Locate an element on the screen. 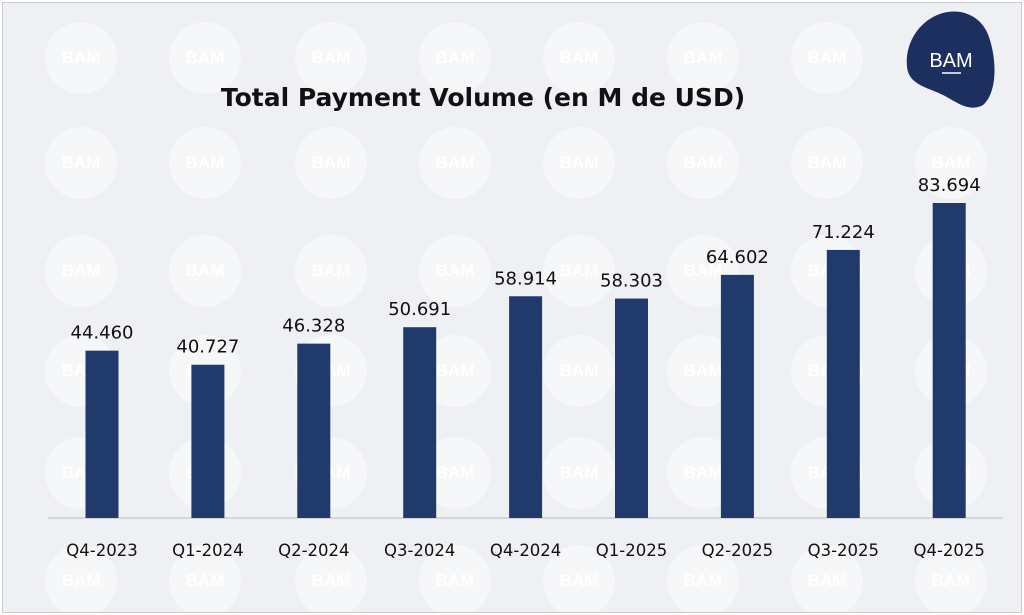 The image size is (1024, 615). x-tick-label: Q4-2024 is located at coordinates (525, 550).